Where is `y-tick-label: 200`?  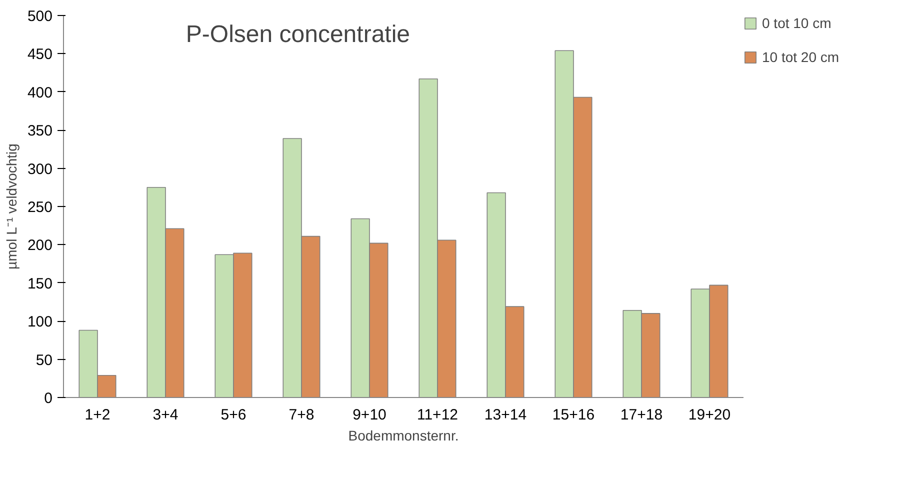
y-tick-label: 200 is located at coordinates (40, 245).